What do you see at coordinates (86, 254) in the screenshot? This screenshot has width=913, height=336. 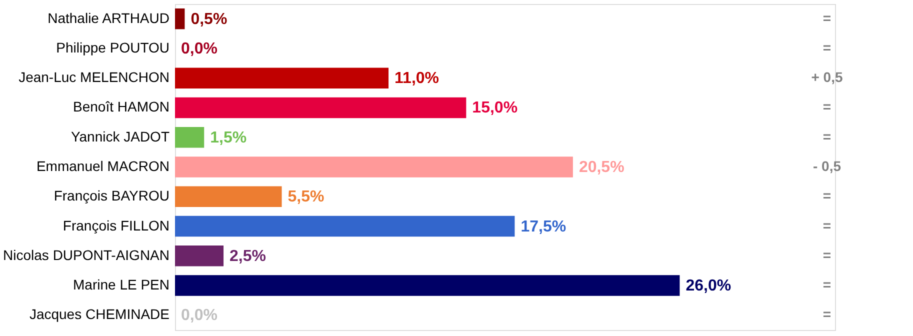 I see `y-tick-label: Nicolas DUPONT-AIGNAN` at bounding box center [86, 254].